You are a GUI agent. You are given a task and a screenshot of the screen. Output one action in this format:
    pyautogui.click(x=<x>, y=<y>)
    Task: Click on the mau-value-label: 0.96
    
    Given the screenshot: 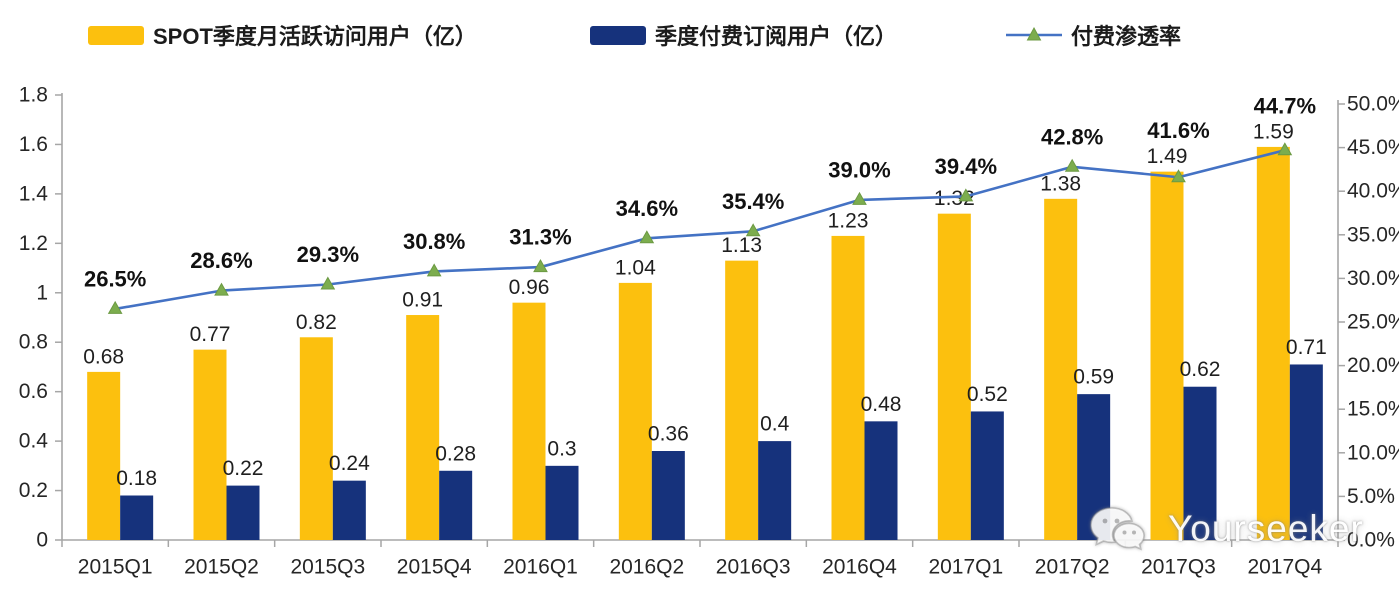 What is the action you would take?
    pyautogui.click(x=529, y=287)
    